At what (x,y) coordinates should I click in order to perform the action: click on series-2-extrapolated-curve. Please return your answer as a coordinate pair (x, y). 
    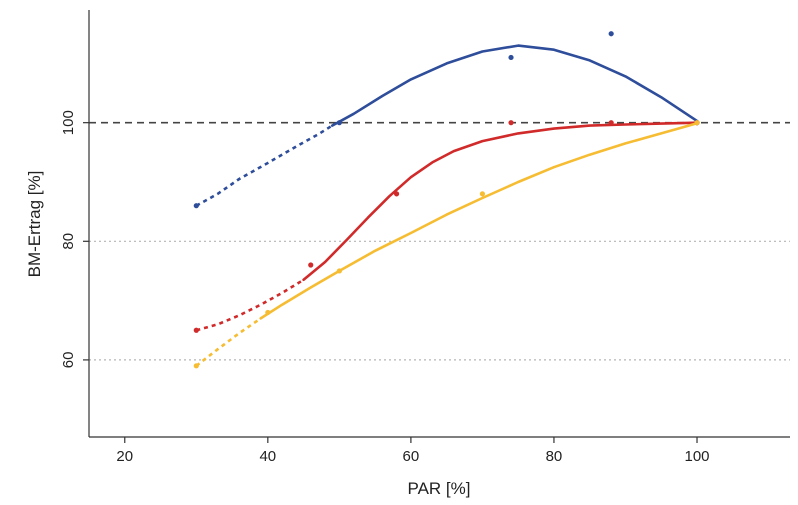
    Looking at the image, I should click on (250, 305).